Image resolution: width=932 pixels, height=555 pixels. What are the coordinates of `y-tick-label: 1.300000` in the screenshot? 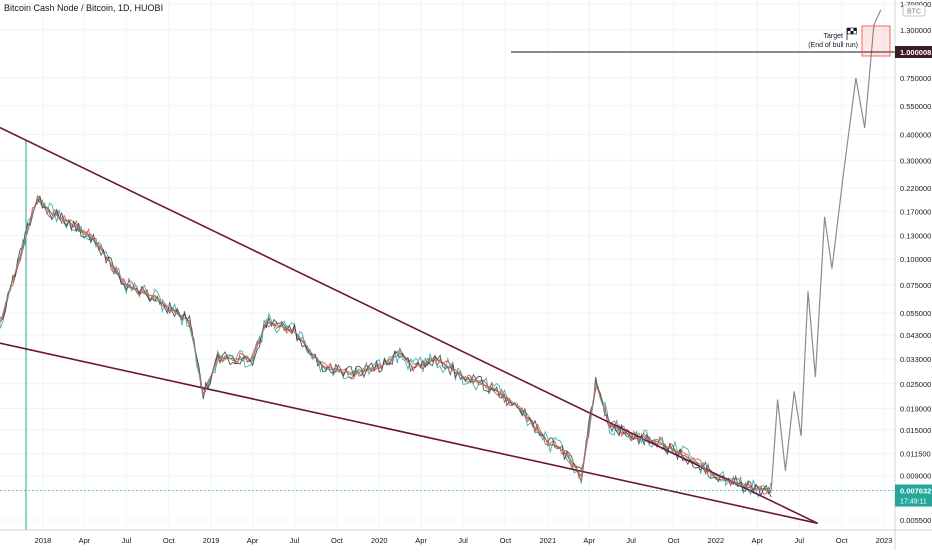 It's located at (915, 30).